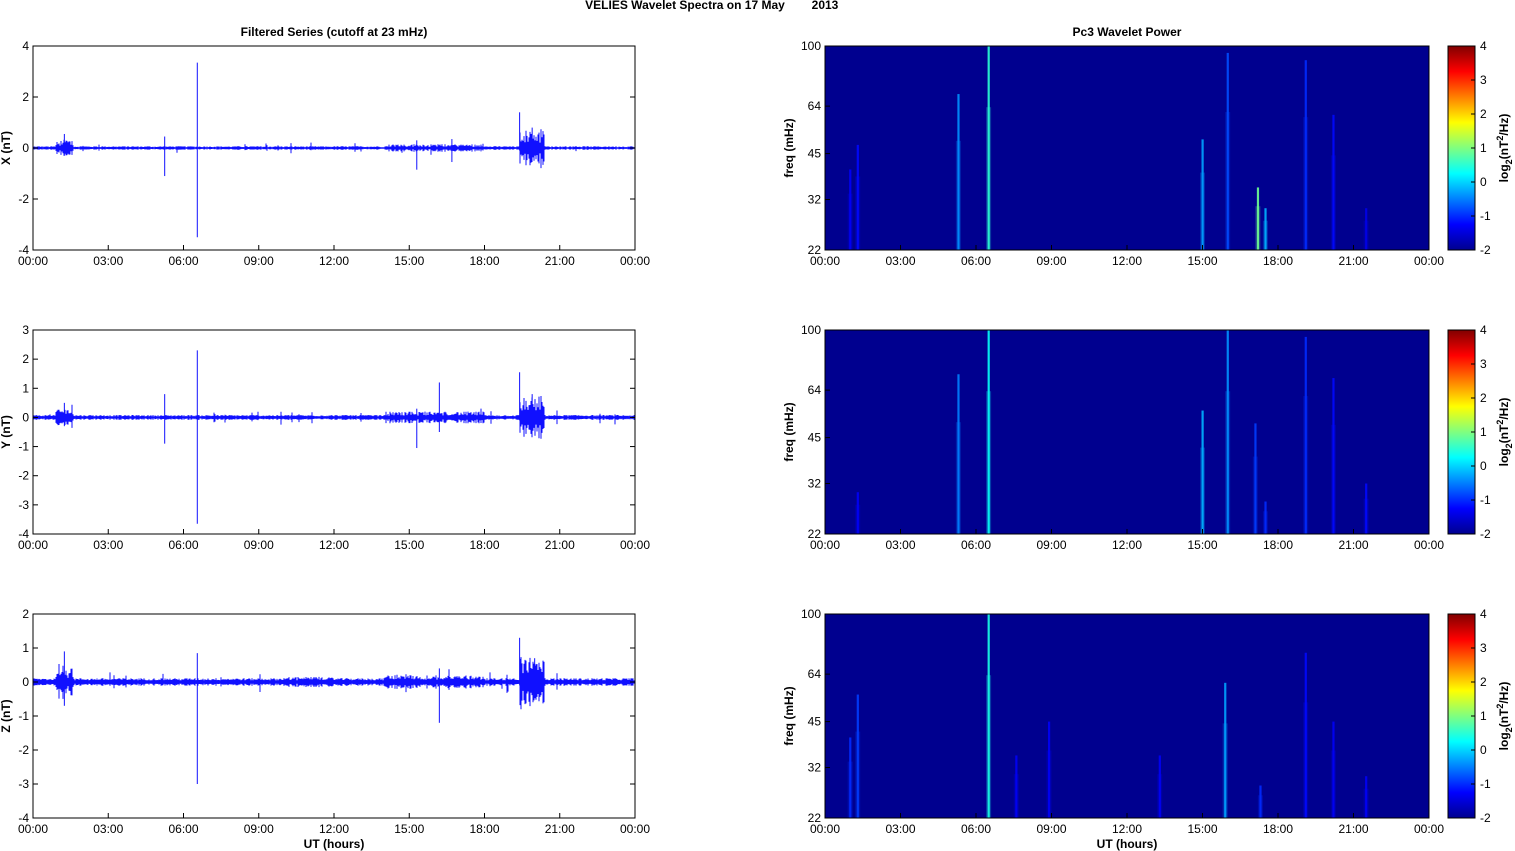 This screenshot has width=1515, height=851. What do you see at coordinates (1483, 182) in the screenshot?
I see `x-power-colorbar-tick-label: 0` at bounding box center [1483, 182].